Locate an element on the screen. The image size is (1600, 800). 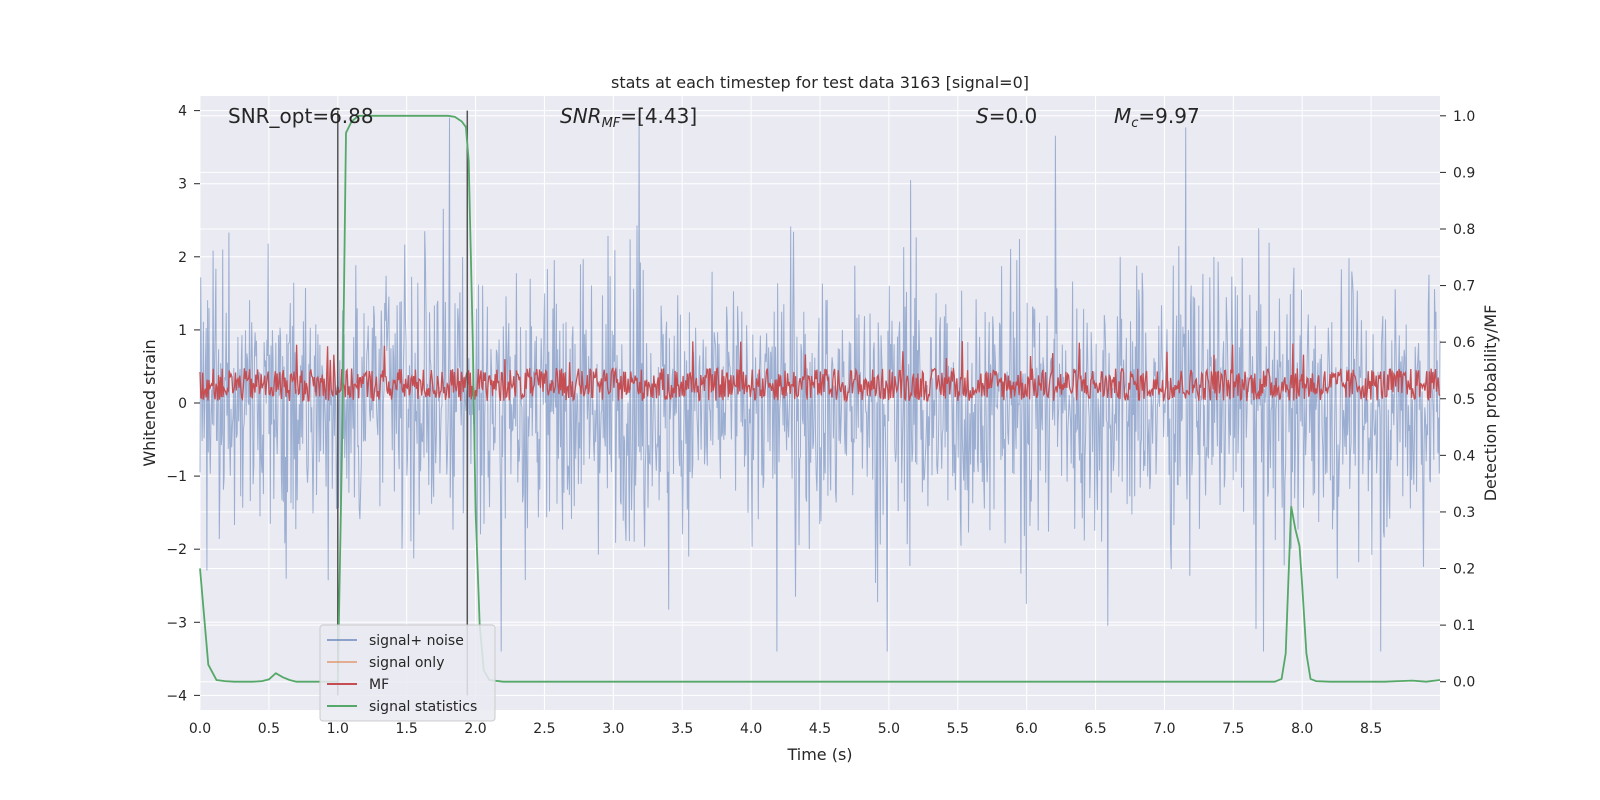
x-tick-label: 4.0 is located at coordinates (751, 729).